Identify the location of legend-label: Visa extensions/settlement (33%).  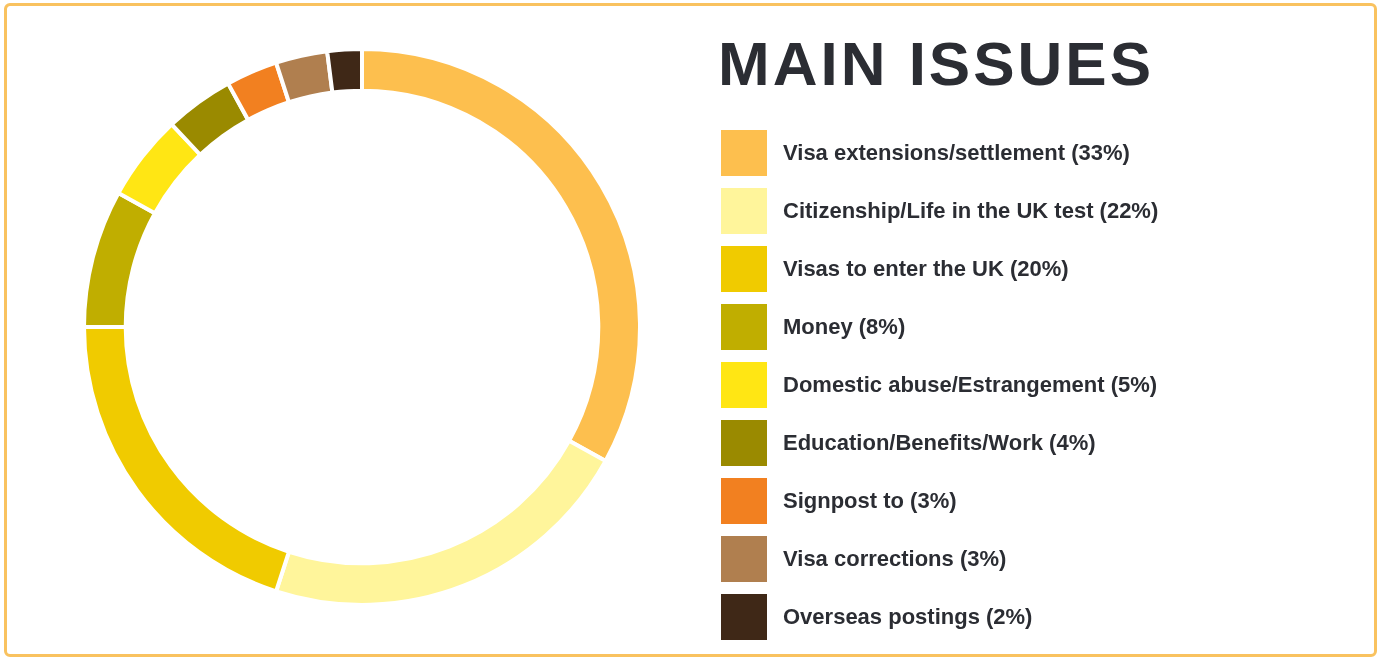
(956, 153).